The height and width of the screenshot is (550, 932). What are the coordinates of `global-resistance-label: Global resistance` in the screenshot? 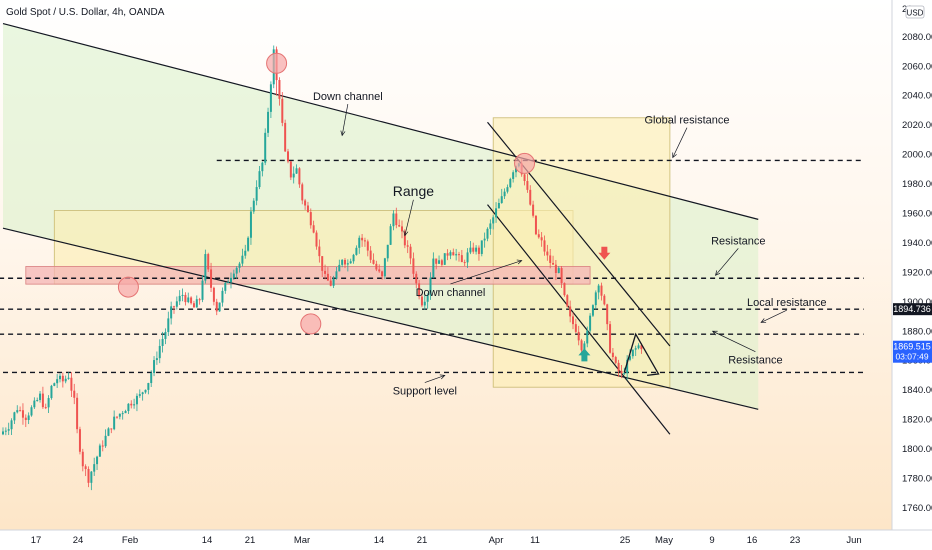 It's located at (687, 121).